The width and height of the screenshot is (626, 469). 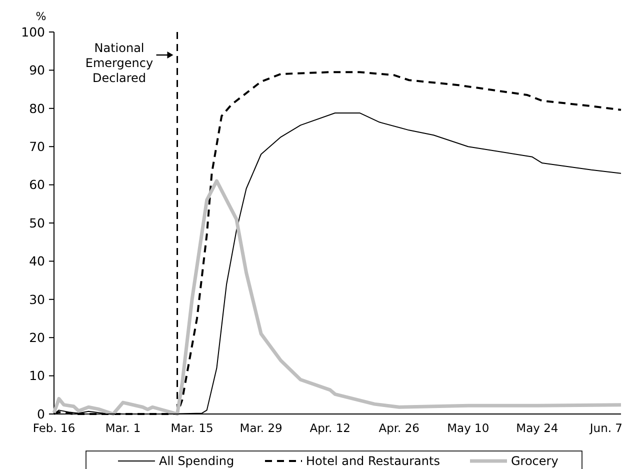 I want to click on x-tick-label: Mar. 15, so click(x=192, y=428).